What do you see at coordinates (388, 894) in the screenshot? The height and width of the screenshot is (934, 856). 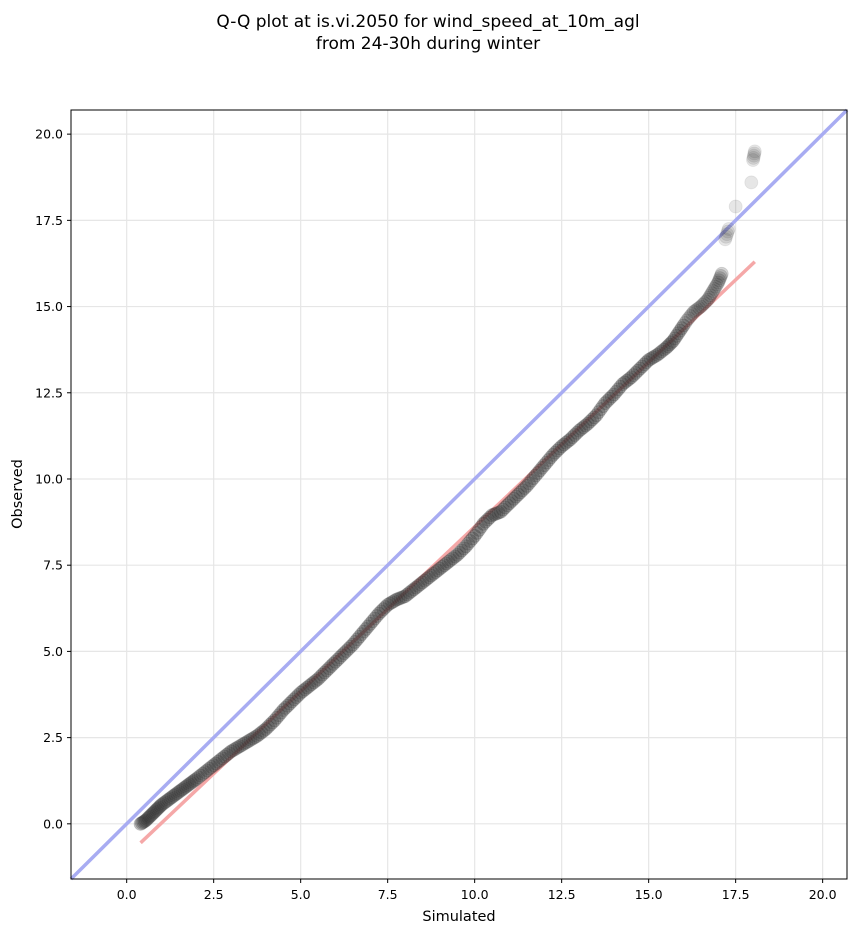 I see `x-tick-label: 7.5` at bounding box center [388, 894].